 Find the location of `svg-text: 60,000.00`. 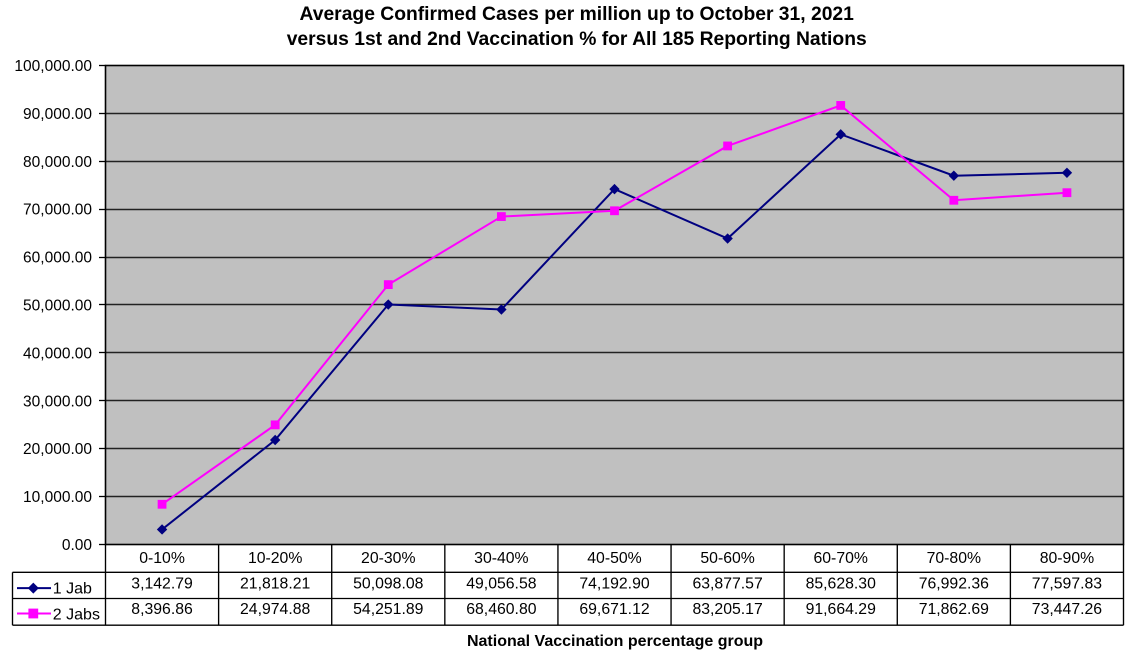

svg-text: 60,000.00 is located at coordinates (57, 258).